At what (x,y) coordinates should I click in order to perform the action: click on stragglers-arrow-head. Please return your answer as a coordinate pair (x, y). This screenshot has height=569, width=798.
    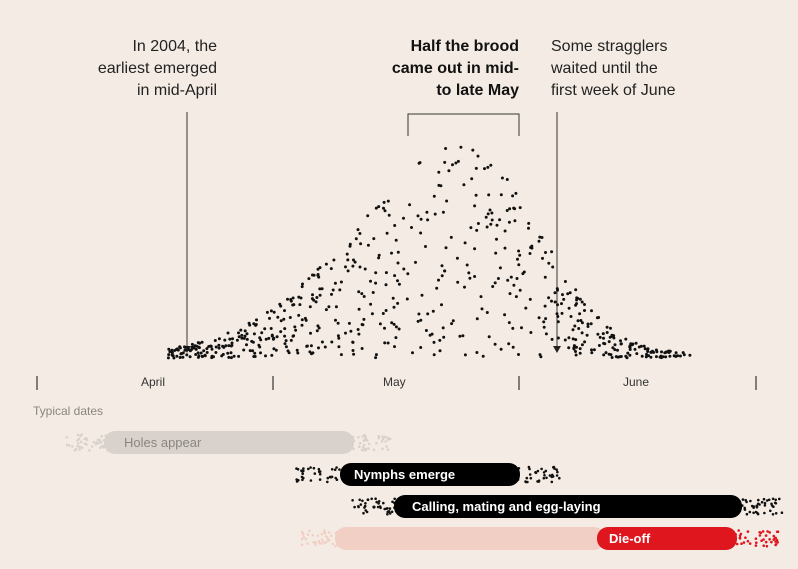
    Looking at the image, I should click on (557, 349).